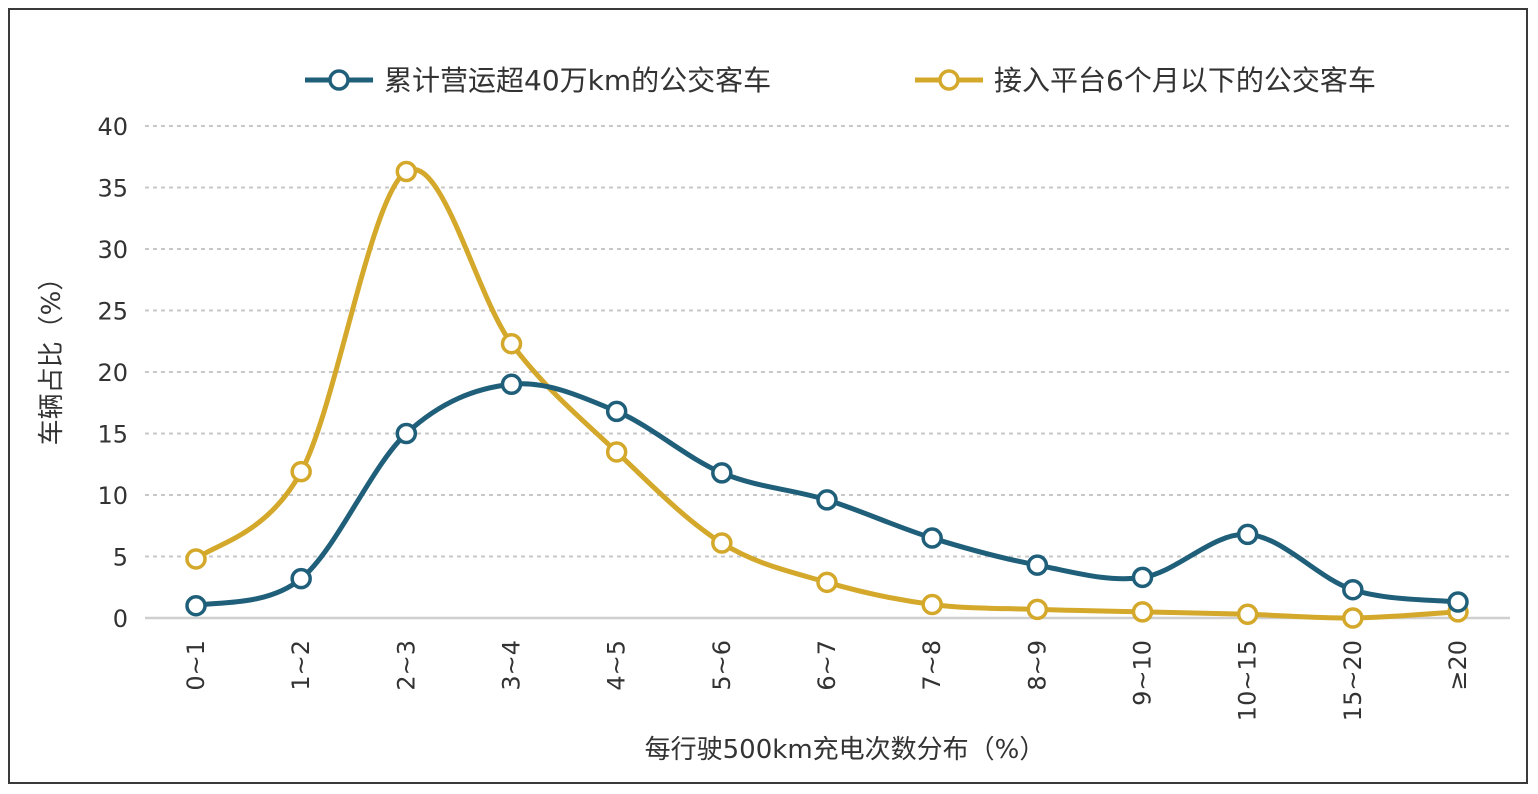  Describe the element at coordinates (840, 80) in the screenshot. I see `legend: 累计营运超40万km的公交客车 接入平台6个月以下的公交客车` at that location.